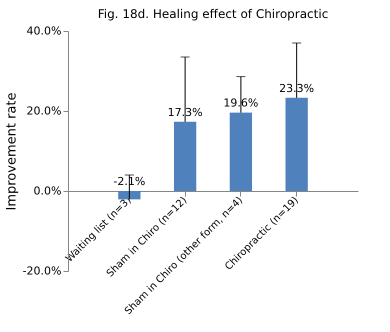 The height and width of the screenshot is (332, 390). I want to click on y-tick-label: -20.0%, so click(42, 271).